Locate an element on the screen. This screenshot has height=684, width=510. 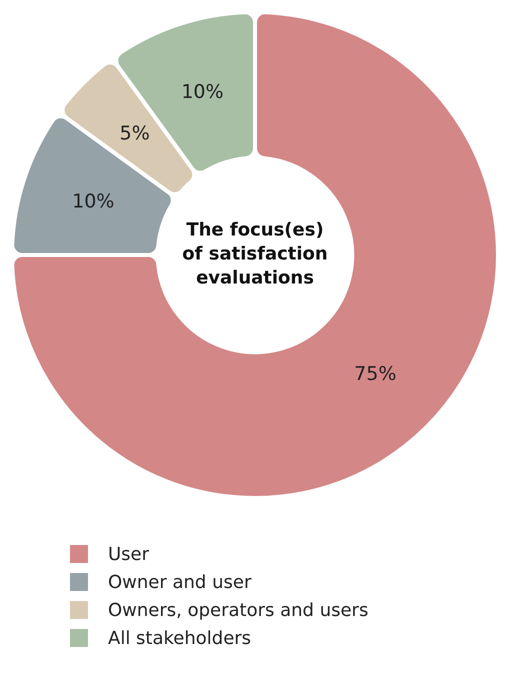
text: The focus(es) of satisfaction evaluations is located at coordinates (255, 254).